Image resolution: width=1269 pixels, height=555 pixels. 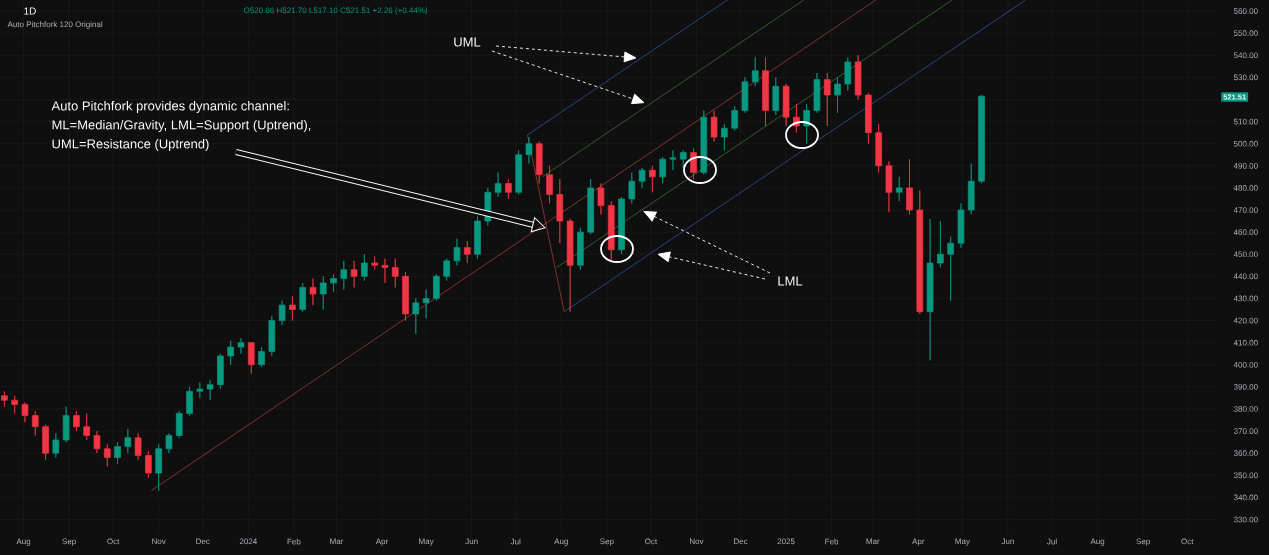 What do you see at coordinates (55, 25) in the screenshot?
I see `annotation: Auto Pitchfork 120 Original` at bounding box center [55, 25].